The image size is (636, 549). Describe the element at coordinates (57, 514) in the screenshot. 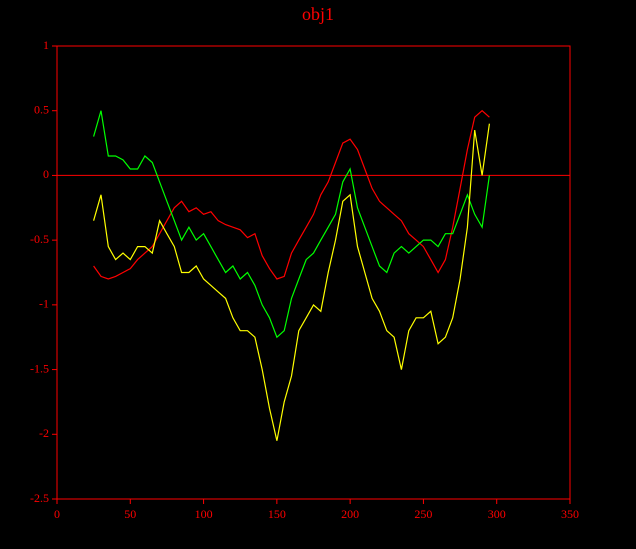

I see `x-tick-label: 0` at that location.